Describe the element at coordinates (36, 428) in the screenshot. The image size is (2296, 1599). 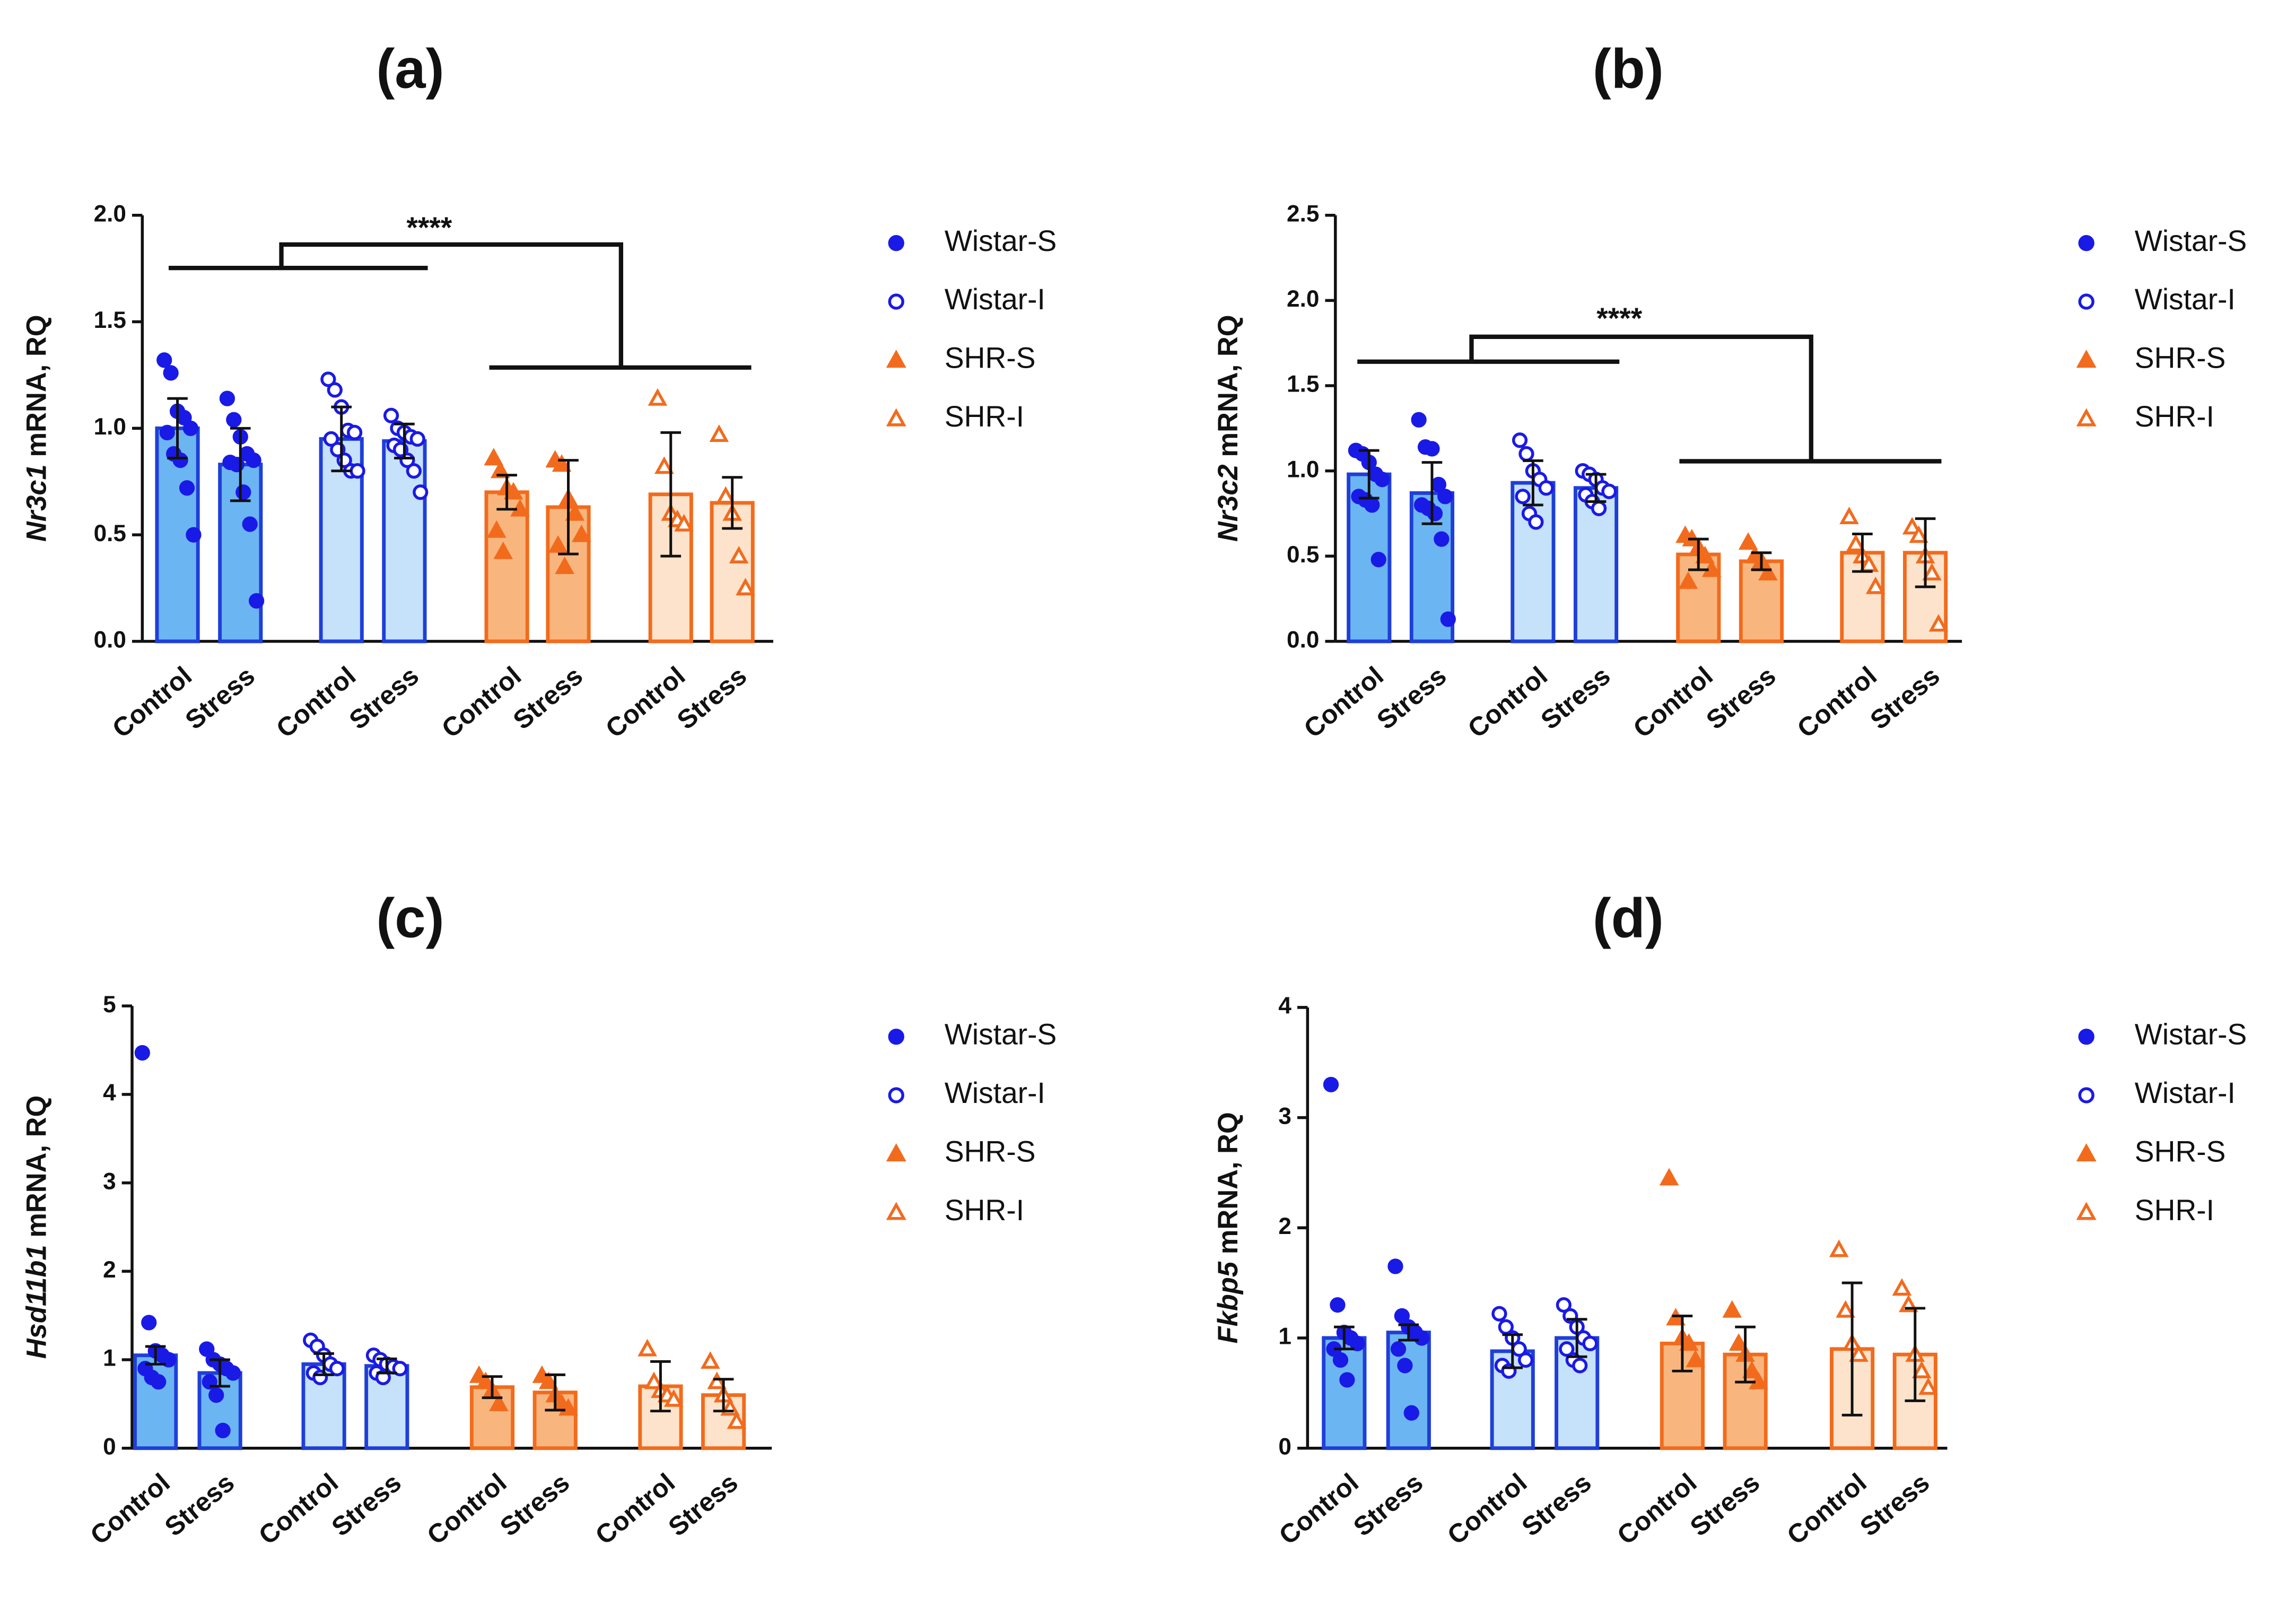
I see `y-axis-label: Nr3c1 mRNA, RQ` at that location.